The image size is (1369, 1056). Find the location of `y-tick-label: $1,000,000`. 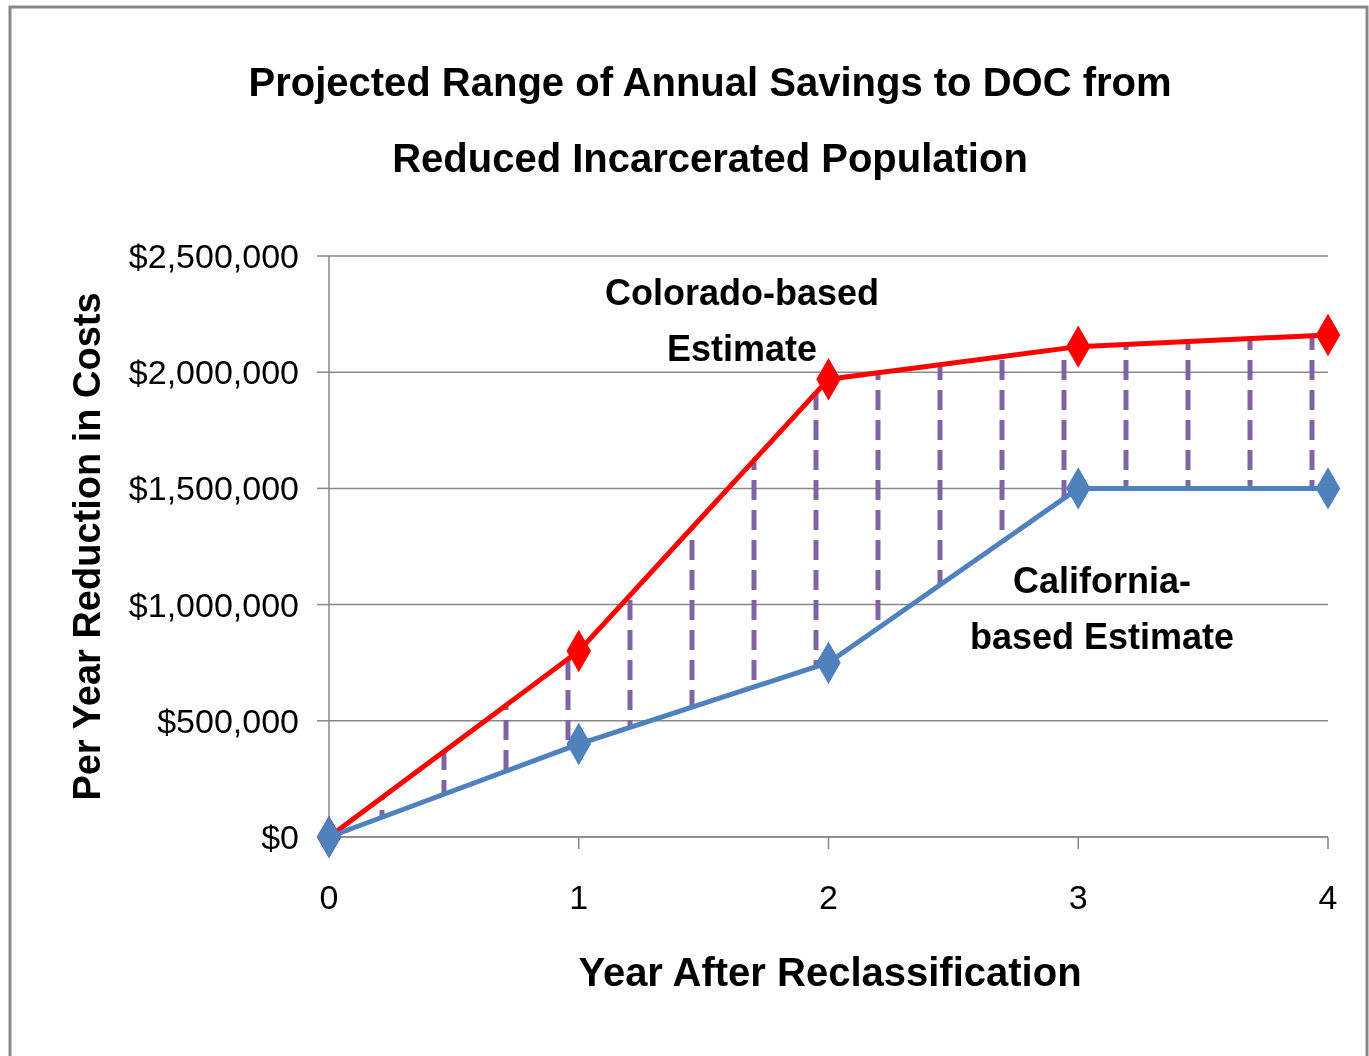

y-tick-label: $1,000,000 is located at coordinates (213, 604).